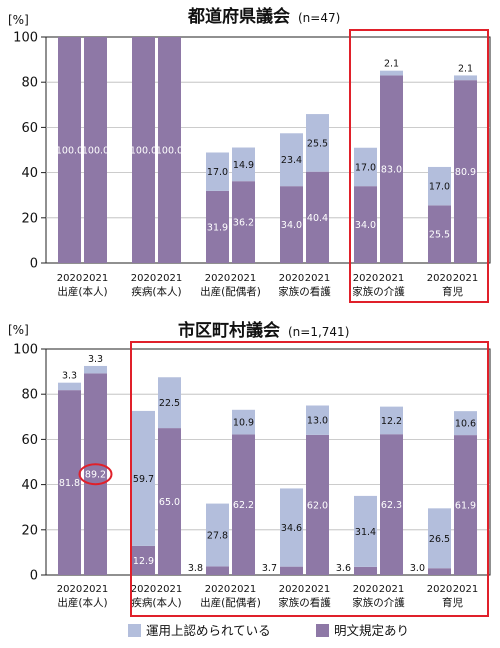  Describe the element at coordinates (238, 16) in the screenshot. I see `chart-title-prefectural: 都道府県議会` at that location.